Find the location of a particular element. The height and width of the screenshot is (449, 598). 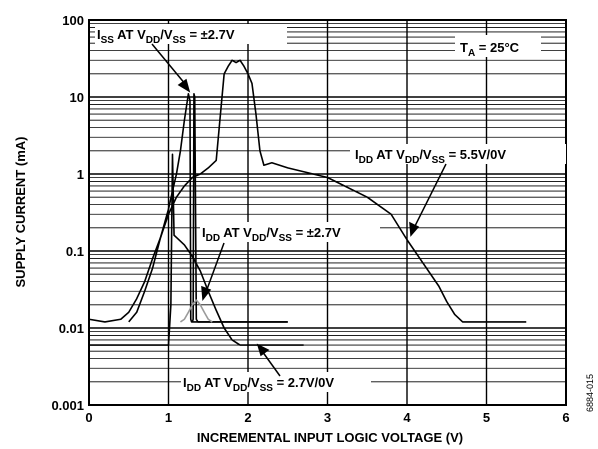

x-tick-label: 5 is located at coordinates (486, 417).